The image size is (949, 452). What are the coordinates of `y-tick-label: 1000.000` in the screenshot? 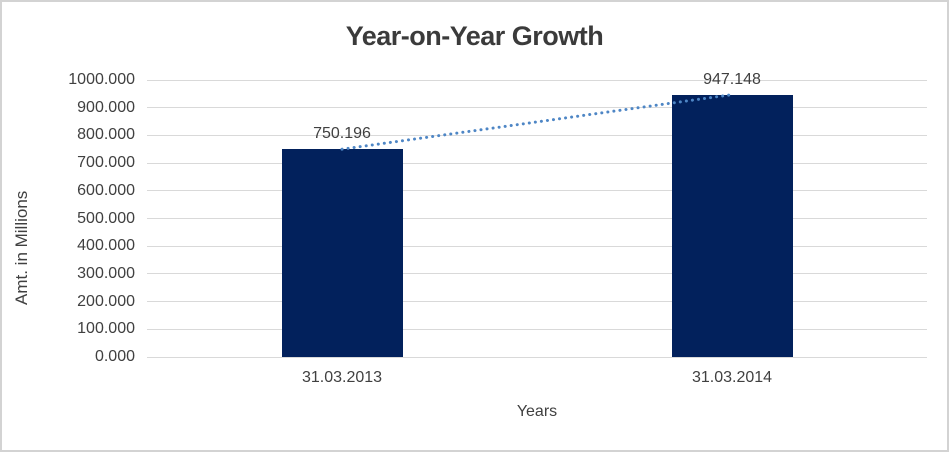 It's located at (101, 79).